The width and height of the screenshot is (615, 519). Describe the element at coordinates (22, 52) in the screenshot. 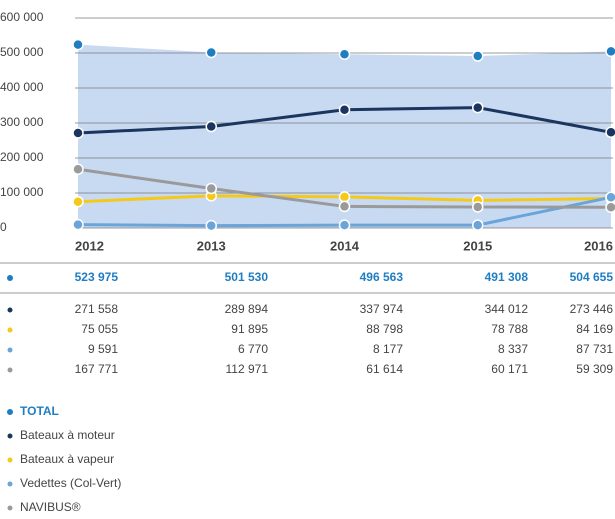

I see `y-tick-label: 500 000` at that location.